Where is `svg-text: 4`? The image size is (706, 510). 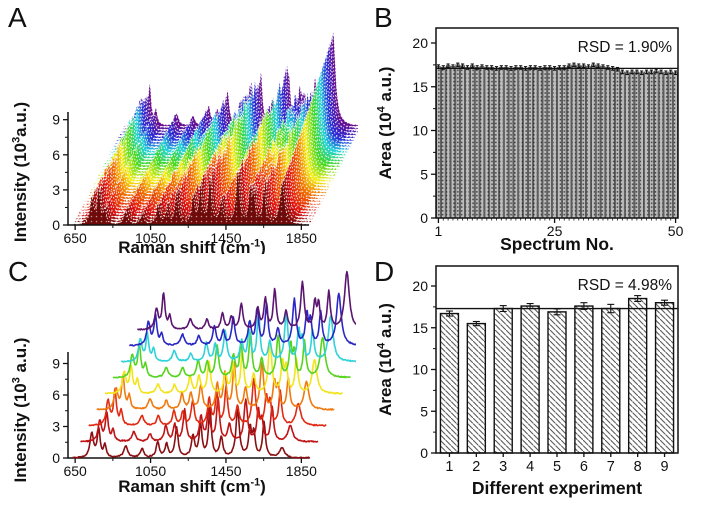
svg-text: 4 is located at coordinates (530, 467).